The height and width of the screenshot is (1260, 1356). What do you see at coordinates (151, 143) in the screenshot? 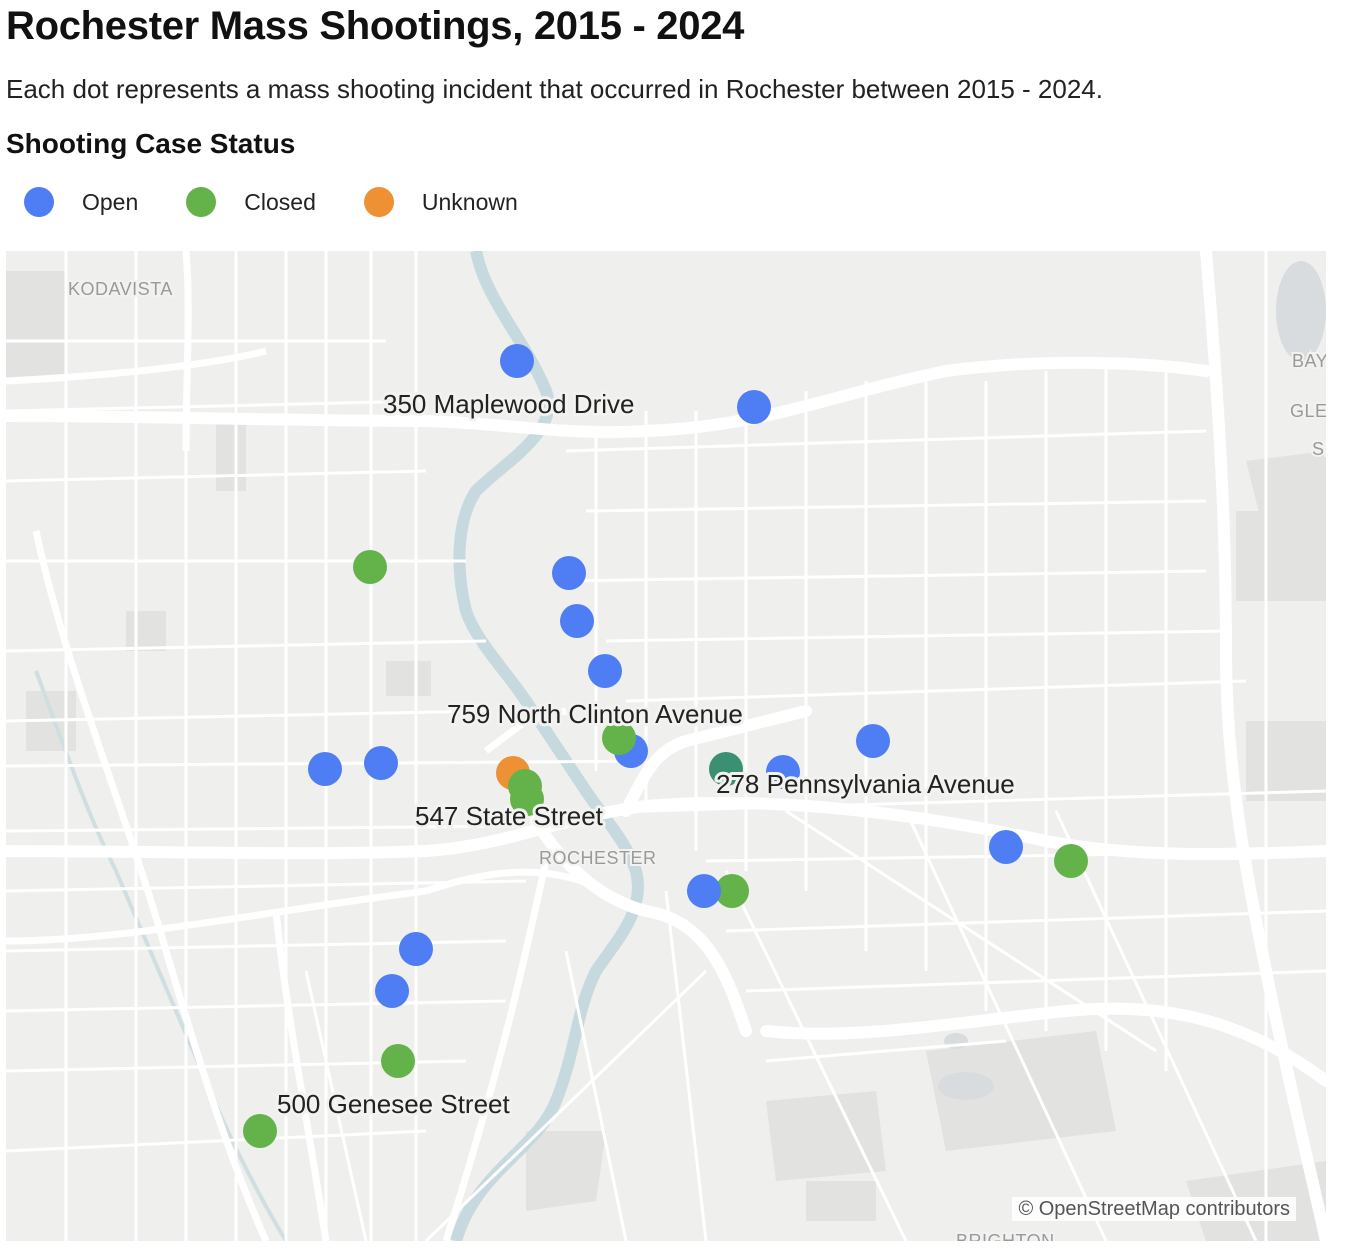
I see `legend-title: Shooting Case Status` at bounding box center [151, 143].